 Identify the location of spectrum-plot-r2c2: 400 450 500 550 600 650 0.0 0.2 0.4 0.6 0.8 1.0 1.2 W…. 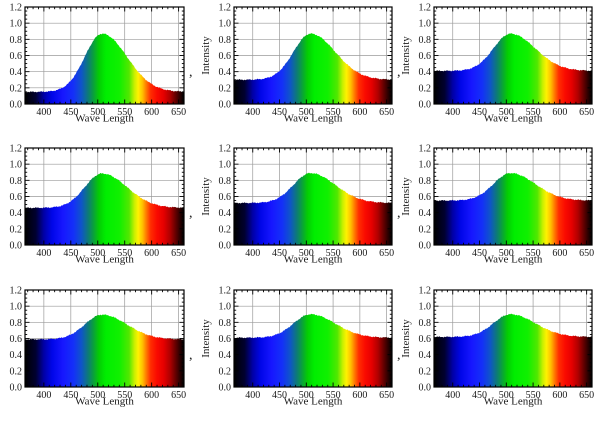
(300, 212).